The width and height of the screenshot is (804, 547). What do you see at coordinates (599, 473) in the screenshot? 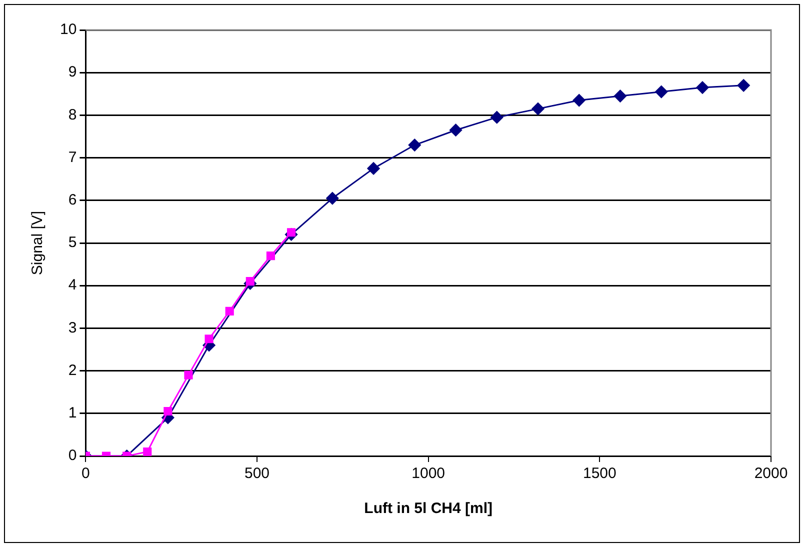
I see `x-tick-label: 1500` at bounding box center [599, 473].